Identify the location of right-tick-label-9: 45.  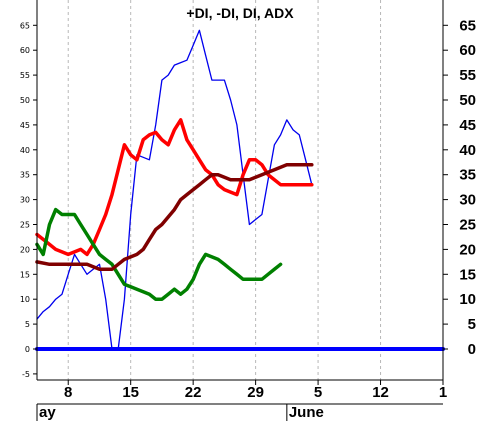
(467, 125).